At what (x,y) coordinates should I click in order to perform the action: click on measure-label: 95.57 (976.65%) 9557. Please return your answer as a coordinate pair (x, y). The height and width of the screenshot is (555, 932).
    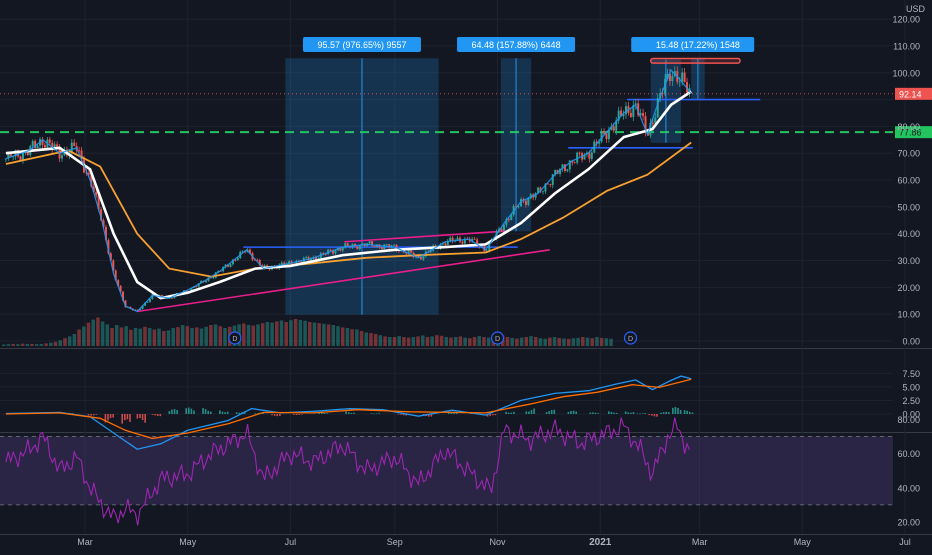
    Looking at the image, I should click on (361, 45).